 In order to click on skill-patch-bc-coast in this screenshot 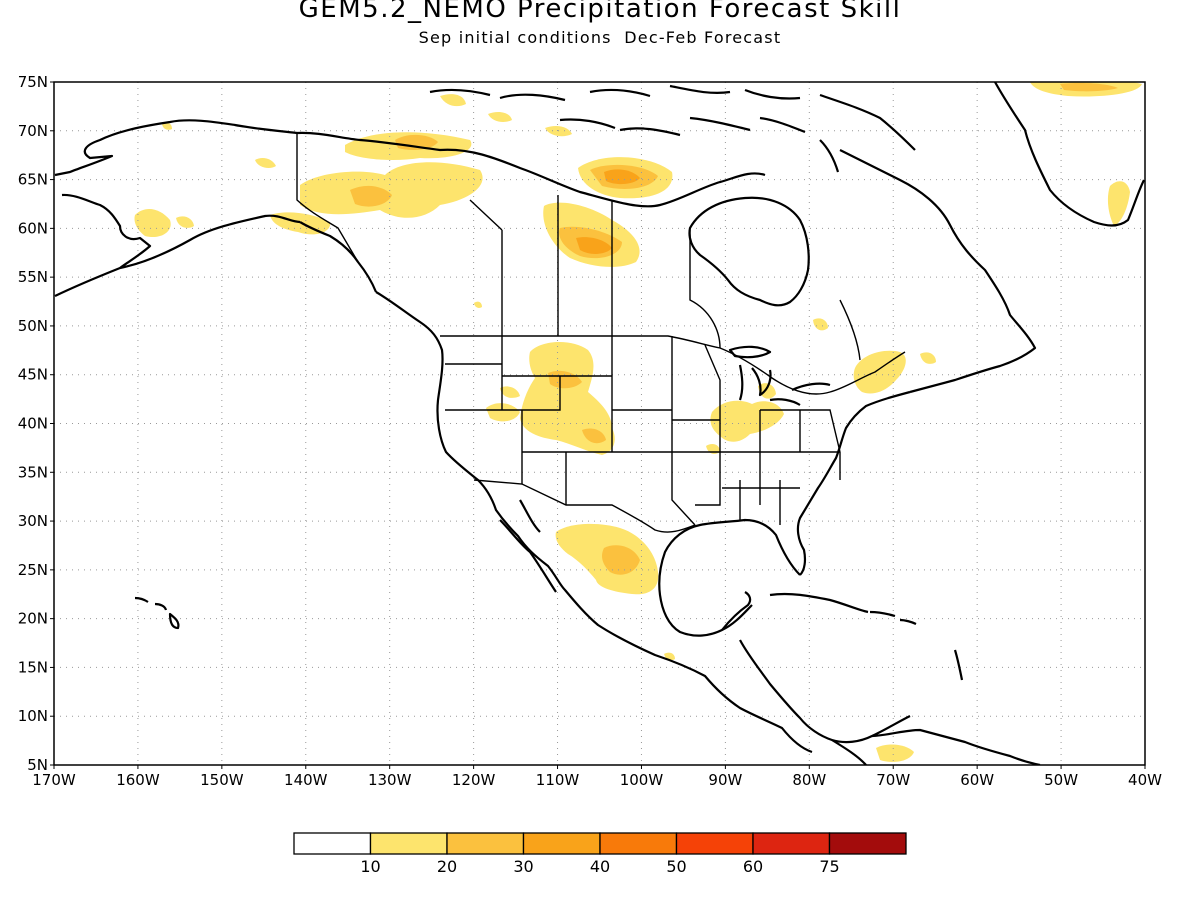, I will do `click(300, 223)`.